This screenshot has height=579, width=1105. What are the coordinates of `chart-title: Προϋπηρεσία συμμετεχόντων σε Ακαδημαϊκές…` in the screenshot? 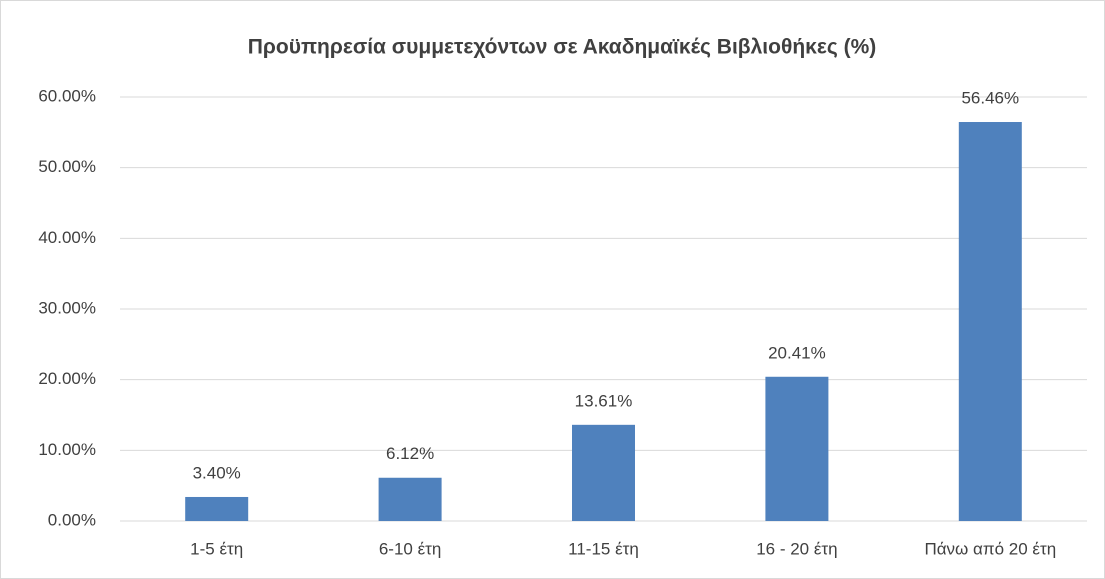 It's located at (562, 47).